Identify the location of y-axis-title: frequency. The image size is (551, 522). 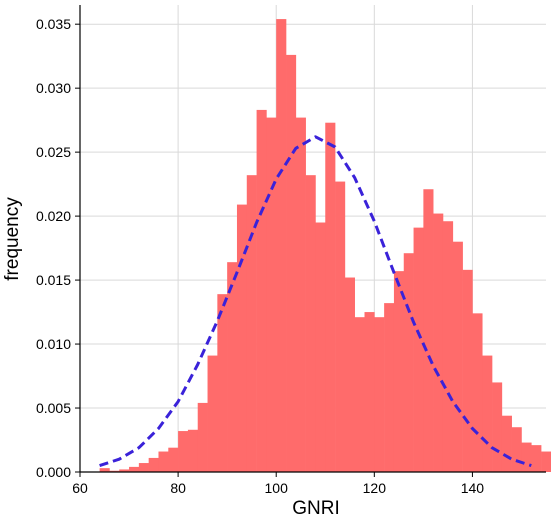
(12, 239).